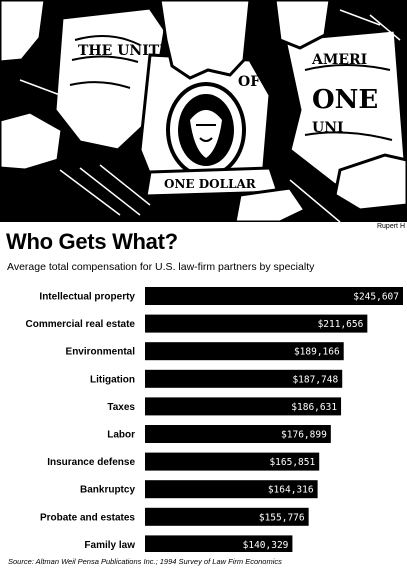  I want to click on photo-credit: Rupert H, so click(390, 226).